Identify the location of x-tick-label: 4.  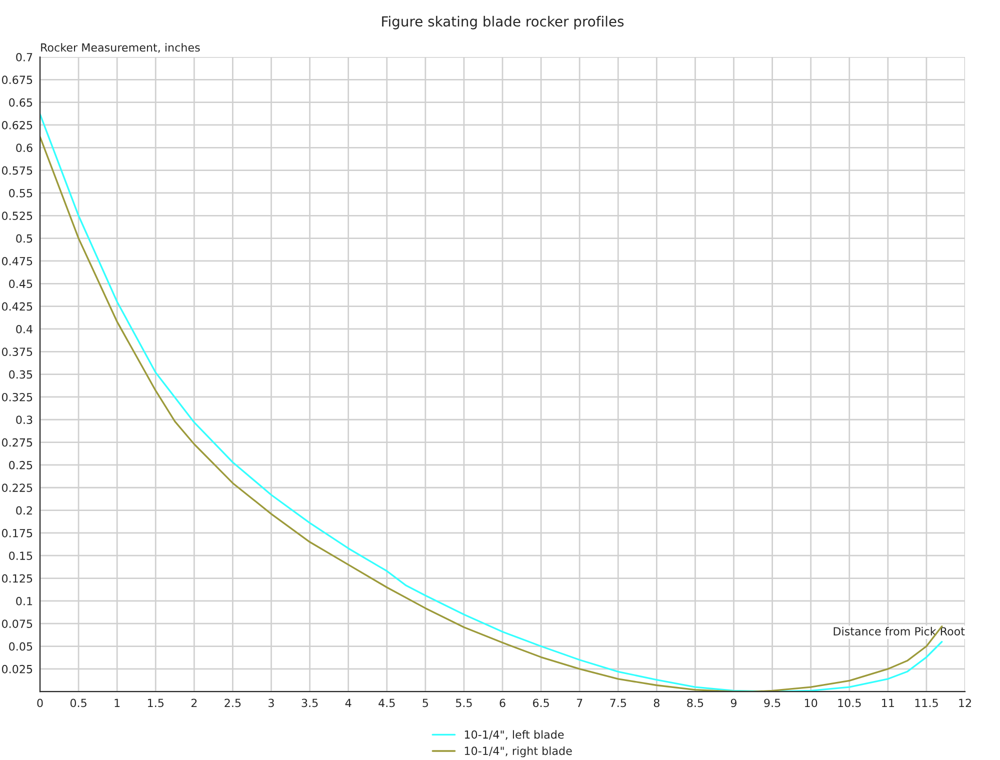
(348, 702).